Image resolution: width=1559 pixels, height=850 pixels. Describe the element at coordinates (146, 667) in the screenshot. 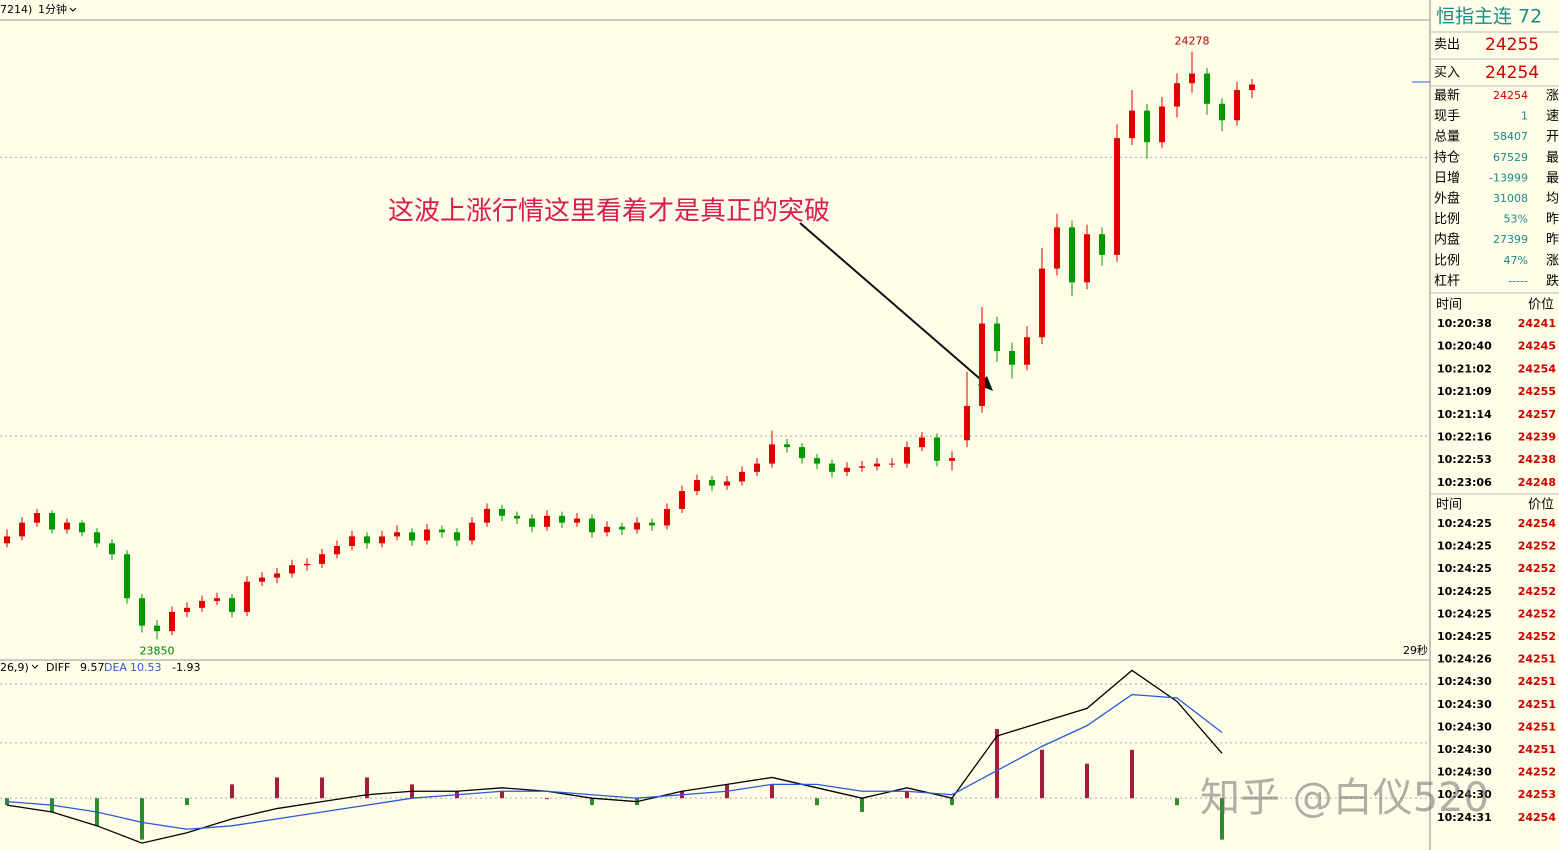

I see `legend-value: 10.53` at that location.